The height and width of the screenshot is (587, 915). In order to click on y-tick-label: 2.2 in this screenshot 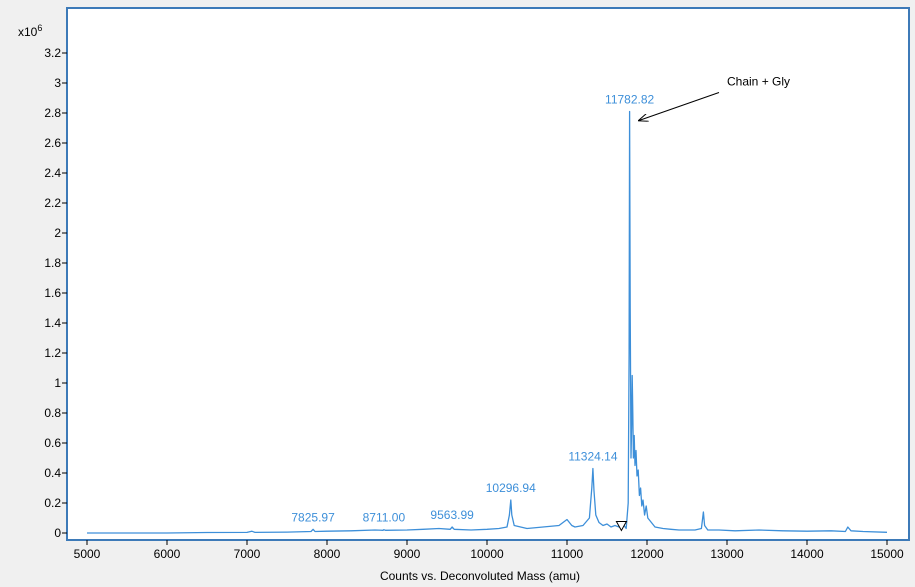, I will do `click(52, 203)`.